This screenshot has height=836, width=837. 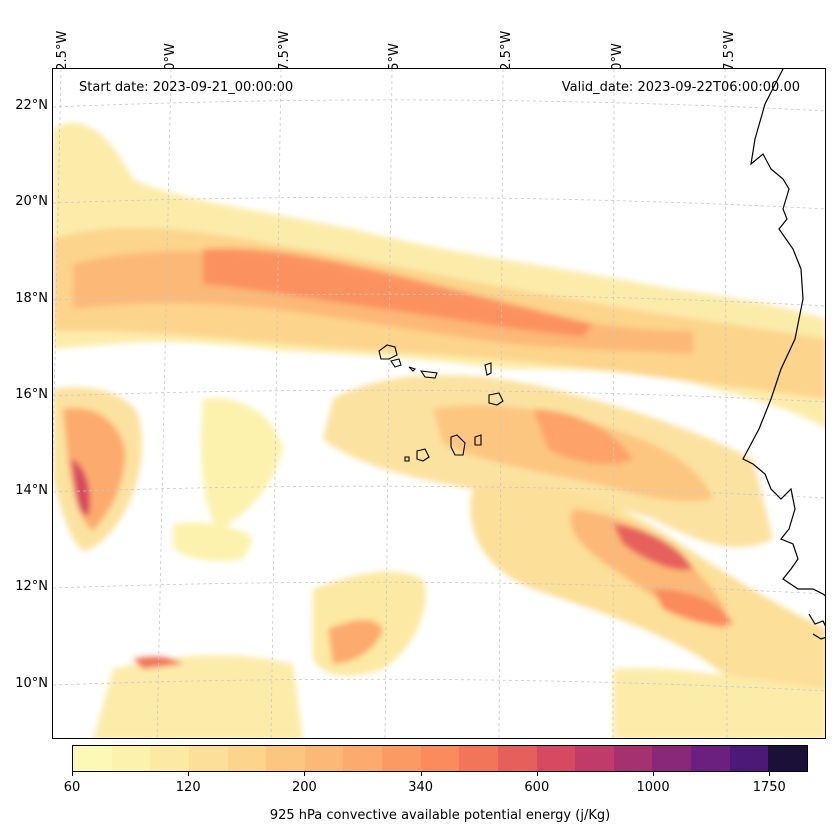 I want to click on lat-label-10n: 10°N, so click(x=31, y=683).